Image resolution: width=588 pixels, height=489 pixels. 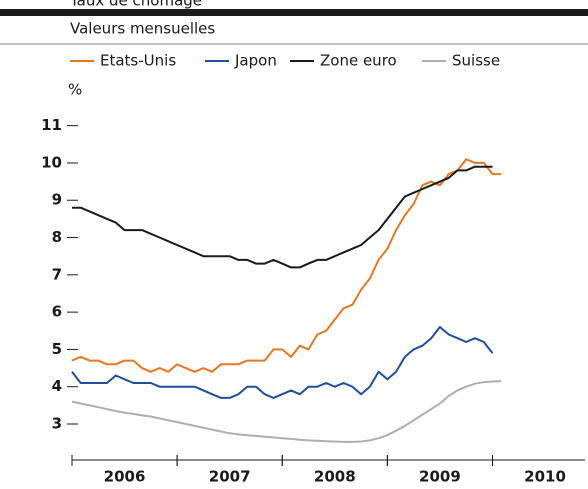 I want to click on x-tick-label: 2007, so click(x=230, y=477).